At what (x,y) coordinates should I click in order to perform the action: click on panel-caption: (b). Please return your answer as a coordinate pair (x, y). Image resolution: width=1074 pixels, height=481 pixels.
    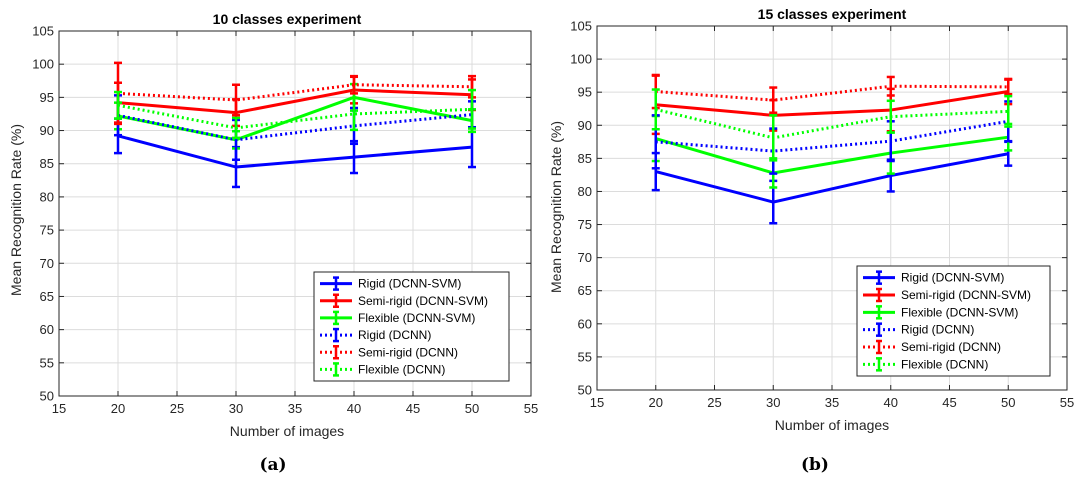
    Looking at the image, I should click on (815, 465).